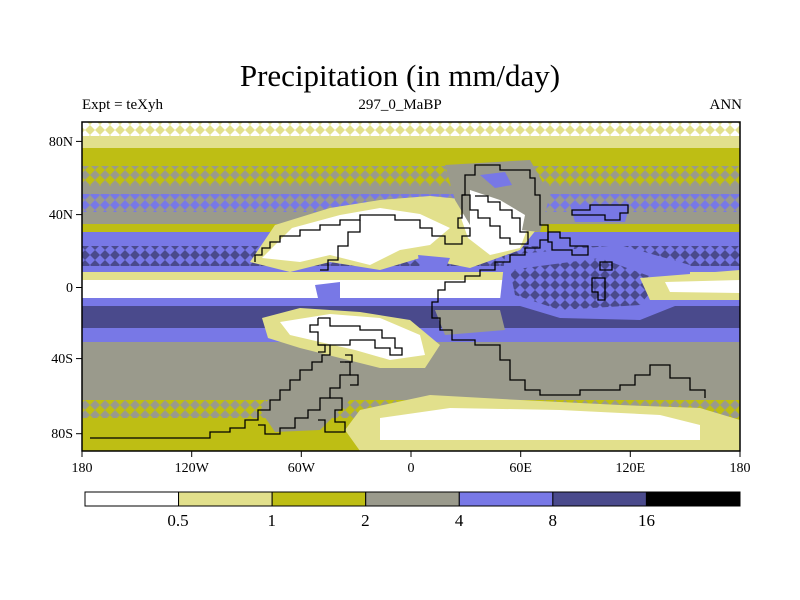  What do you see at coordinates (69, 288) in the screenshot?
I see `y-tick-label: 0` at bounding box center [69, 288].